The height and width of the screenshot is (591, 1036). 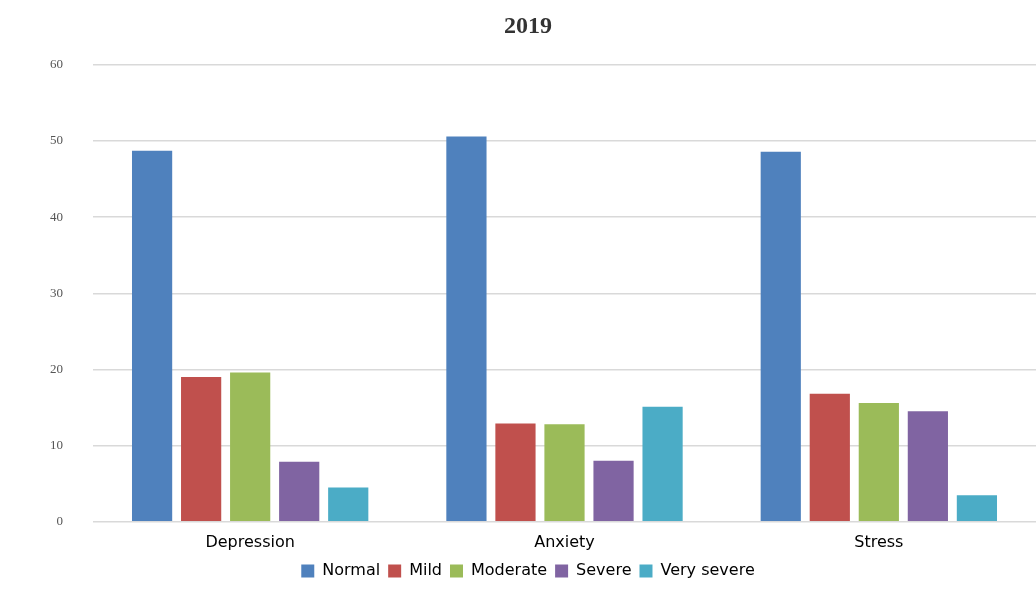 What do you see at coordinates (56, 445) in the screenshot?
I see `y-tick-label: 10` at bounding box center [56, 445].